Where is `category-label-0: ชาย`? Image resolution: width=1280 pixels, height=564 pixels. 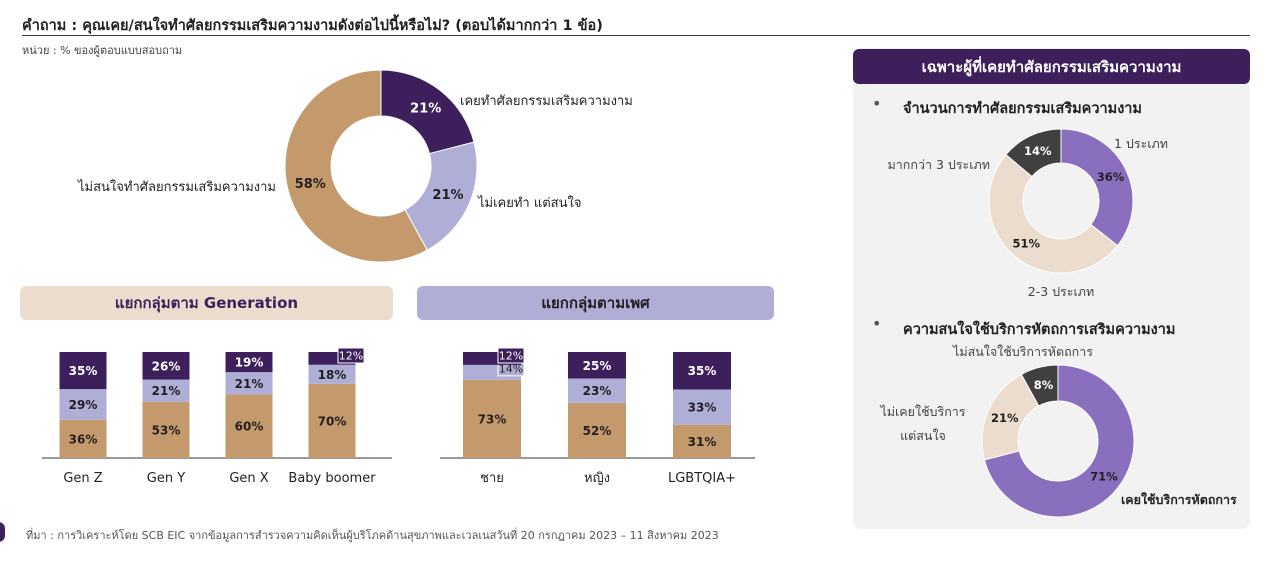 category-label-0: ชาย is located at coordinates (492, 478).